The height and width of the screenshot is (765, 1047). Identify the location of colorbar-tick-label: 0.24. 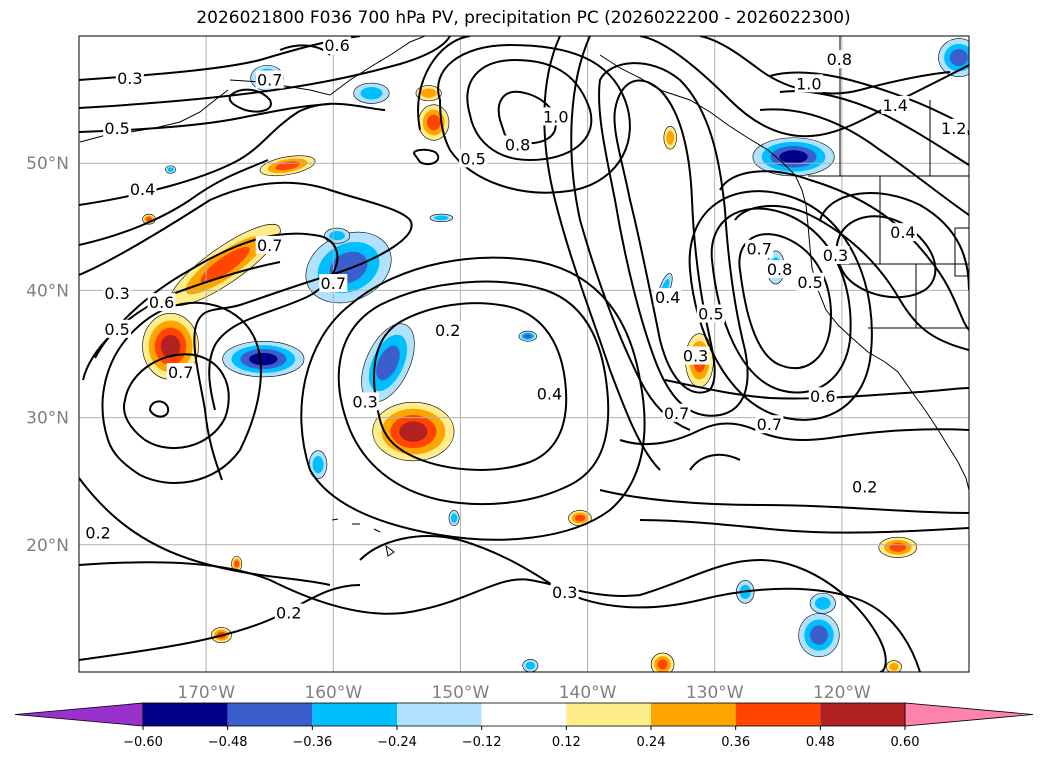
(651, 742).